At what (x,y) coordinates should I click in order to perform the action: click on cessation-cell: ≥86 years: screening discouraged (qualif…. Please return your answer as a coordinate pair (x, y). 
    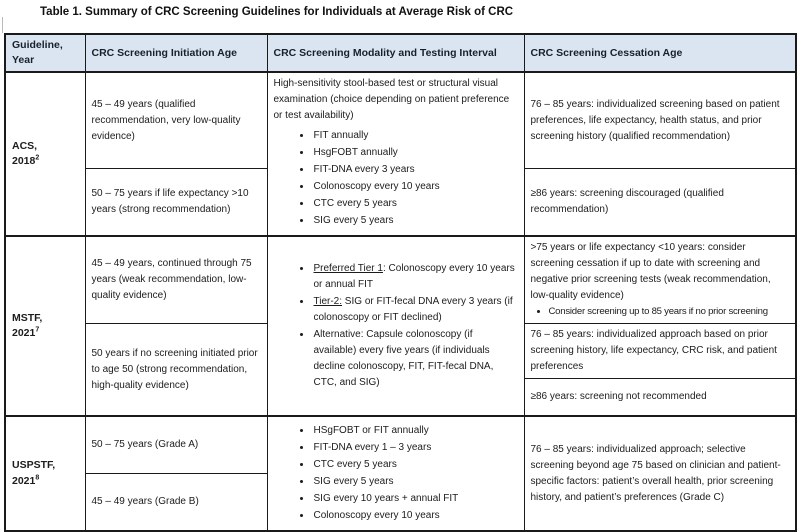
    Looking at the image, I should click on (660, 202).